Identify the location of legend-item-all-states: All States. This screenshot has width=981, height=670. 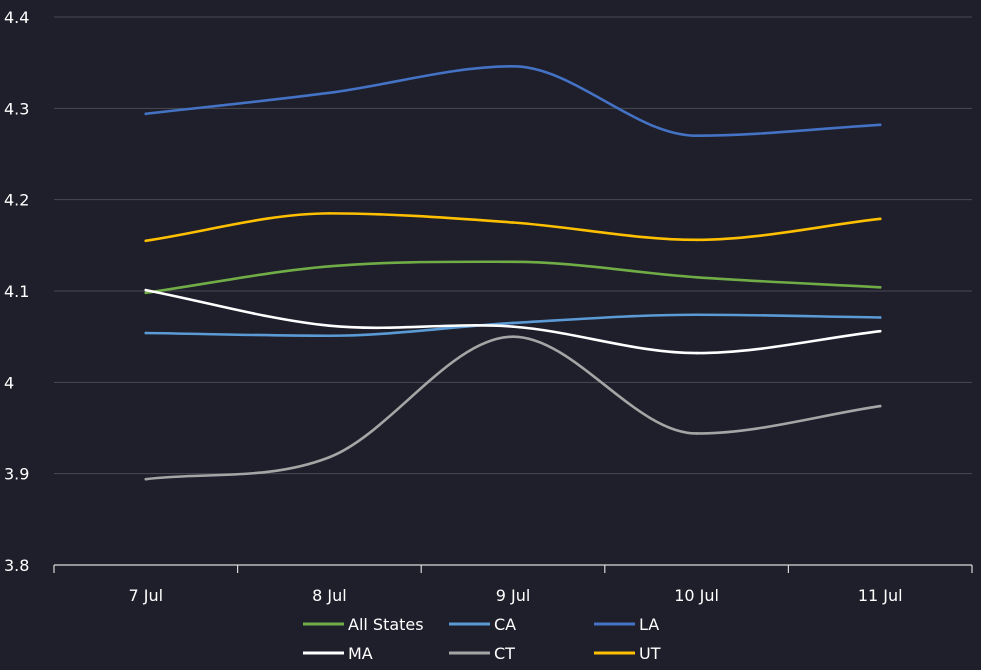
(363, 624).